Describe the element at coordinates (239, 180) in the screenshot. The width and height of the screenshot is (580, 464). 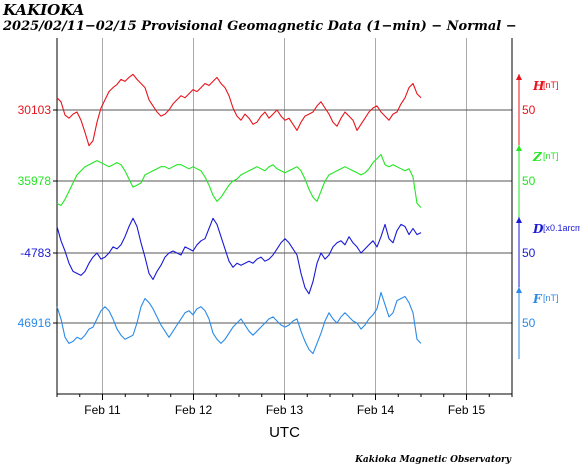
I see `series-line-Z` at that location.